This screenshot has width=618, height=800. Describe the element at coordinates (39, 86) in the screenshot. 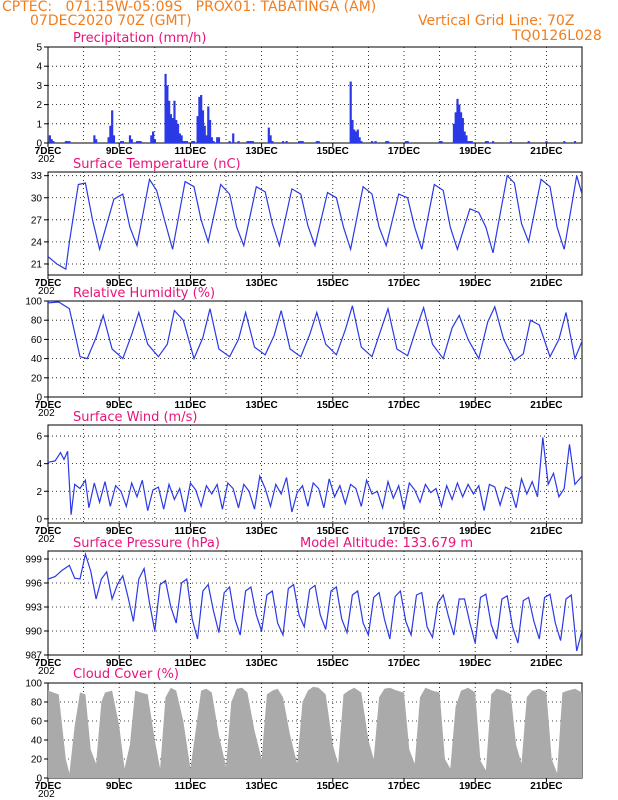

I see `y-tick-label: 3` at that location.